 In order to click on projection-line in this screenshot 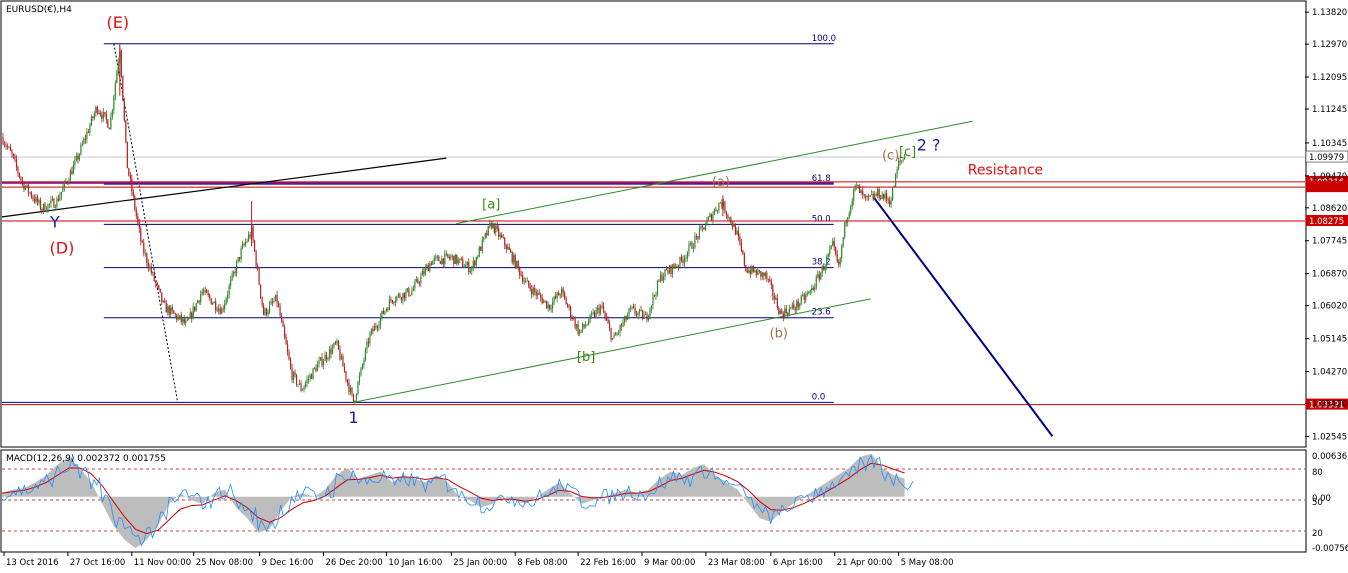, I will do `click(963, 316)`.